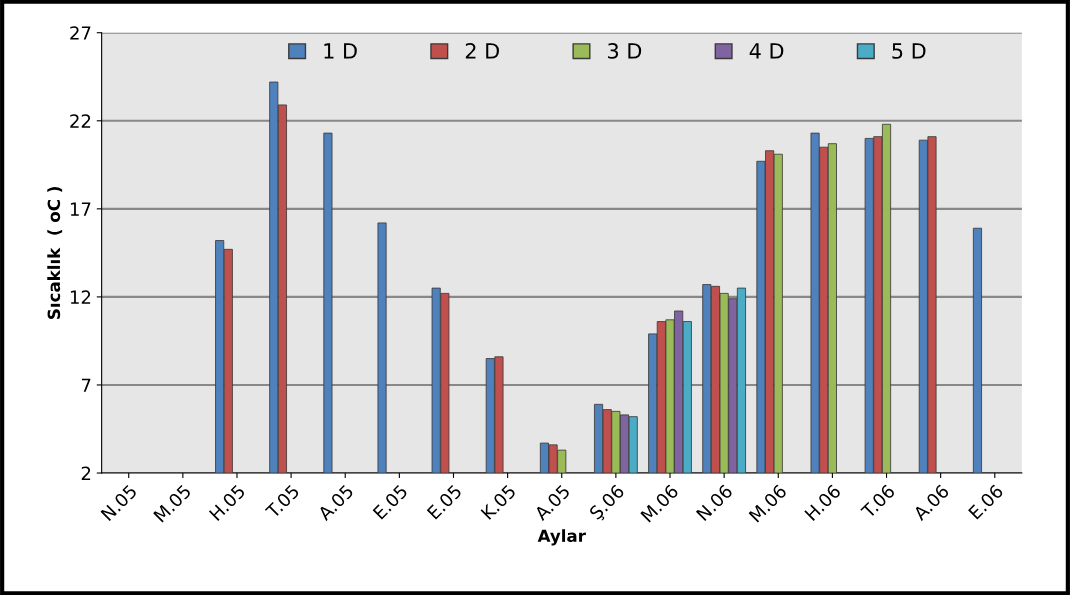 This screenshot has height=595, width=1070. What do you see at coordinates (55, 253) in the screenshot?
I see `y-axis-title: Sıcaklık ( oC )` at bounding box center [55, 253].